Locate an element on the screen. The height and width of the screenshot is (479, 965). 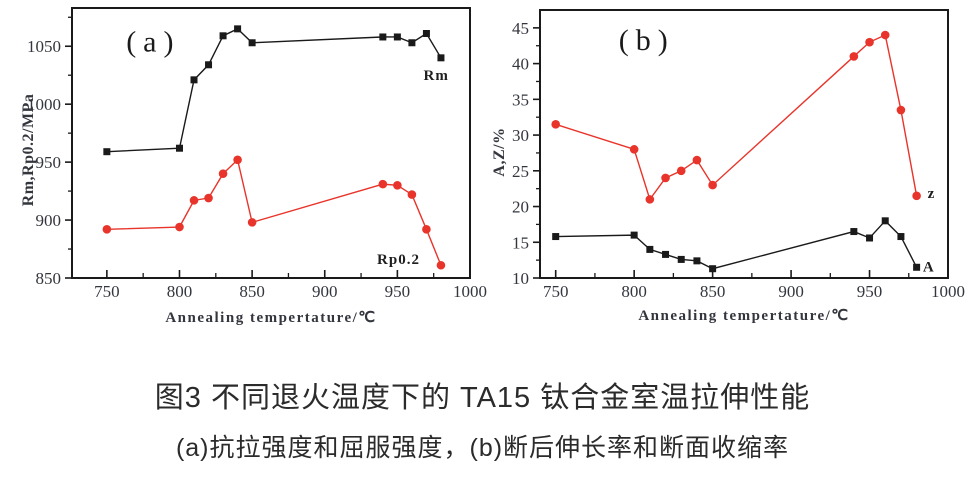
series-Rp0.2: Rp0.2 is located at coordinates (274, 212).